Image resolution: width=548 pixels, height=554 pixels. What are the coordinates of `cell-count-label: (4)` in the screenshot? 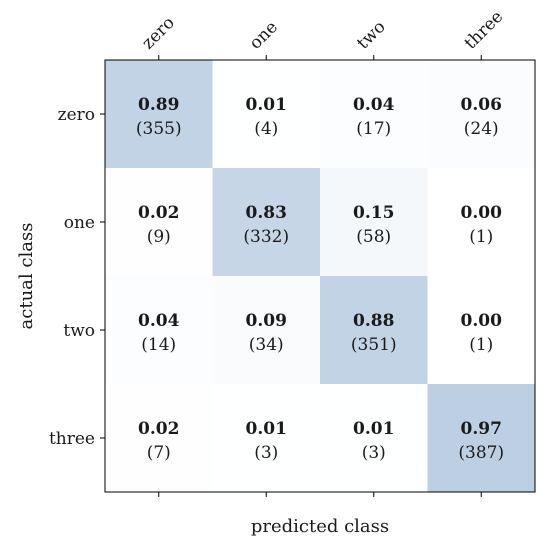 It's located at (266, 129).